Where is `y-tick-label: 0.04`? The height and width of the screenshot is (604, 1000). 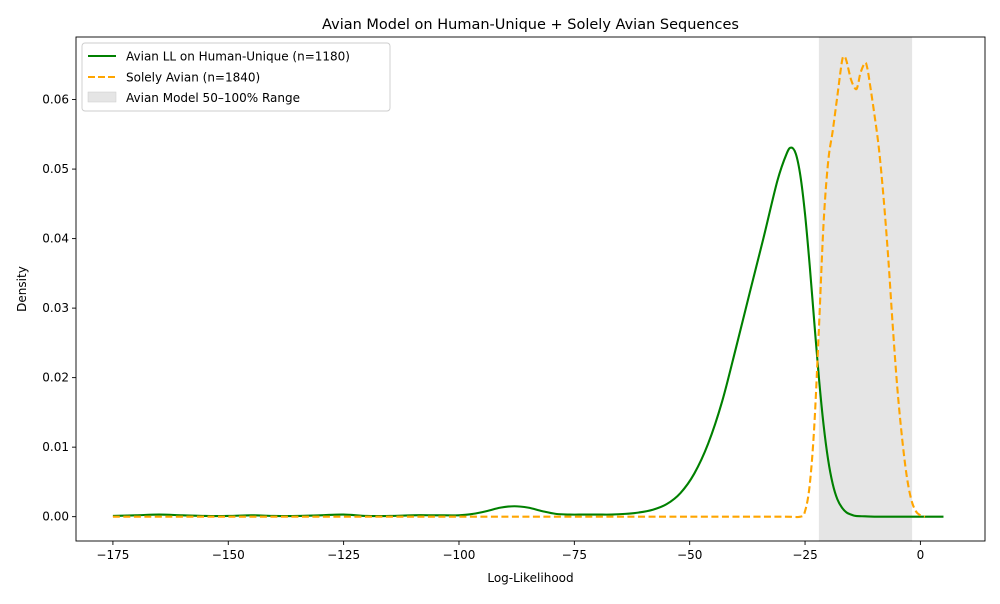 y-tick-label: 0.04 is located at coordinates (55, 239).